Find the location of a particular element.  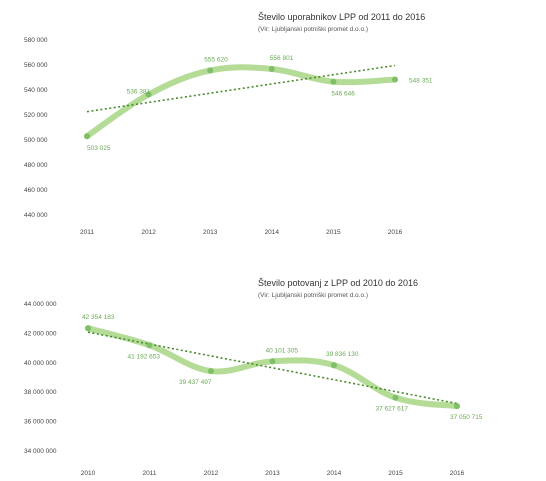

data-label: 548 351 is located at coordinates (421, 81).